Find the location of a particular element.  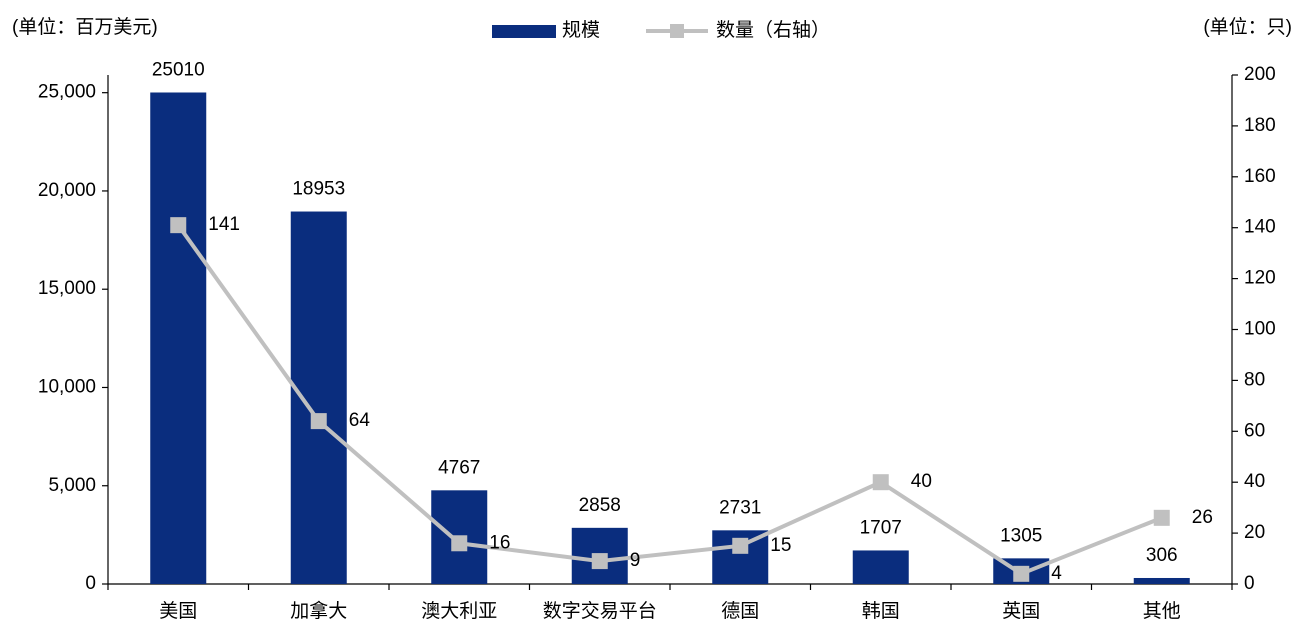

x-tick-label: 韩国 is located at coordinates (881, 611).